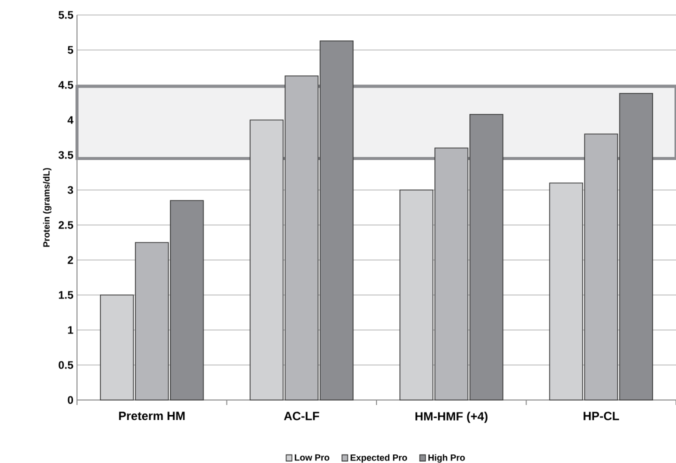 This screenshot has width=676, height=463. What do you see at coordinates (312, 457) in the screenshot?
I see `legend-label: Low Pro` at bounding box center [312, 457].